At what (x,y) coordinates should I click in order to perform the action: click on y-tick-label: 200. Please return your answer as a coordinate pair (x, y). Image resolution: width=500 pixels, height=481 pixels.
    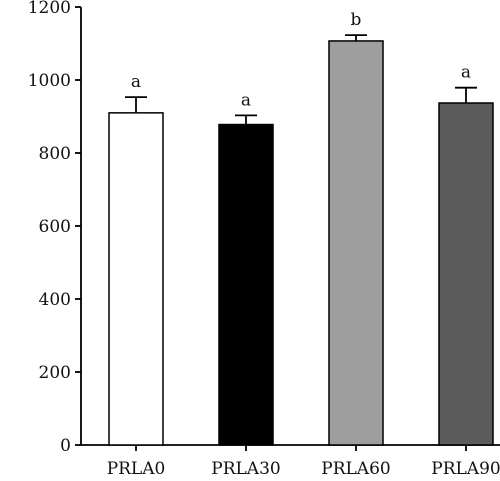
    Looking at the image, I should click on (55, 373).